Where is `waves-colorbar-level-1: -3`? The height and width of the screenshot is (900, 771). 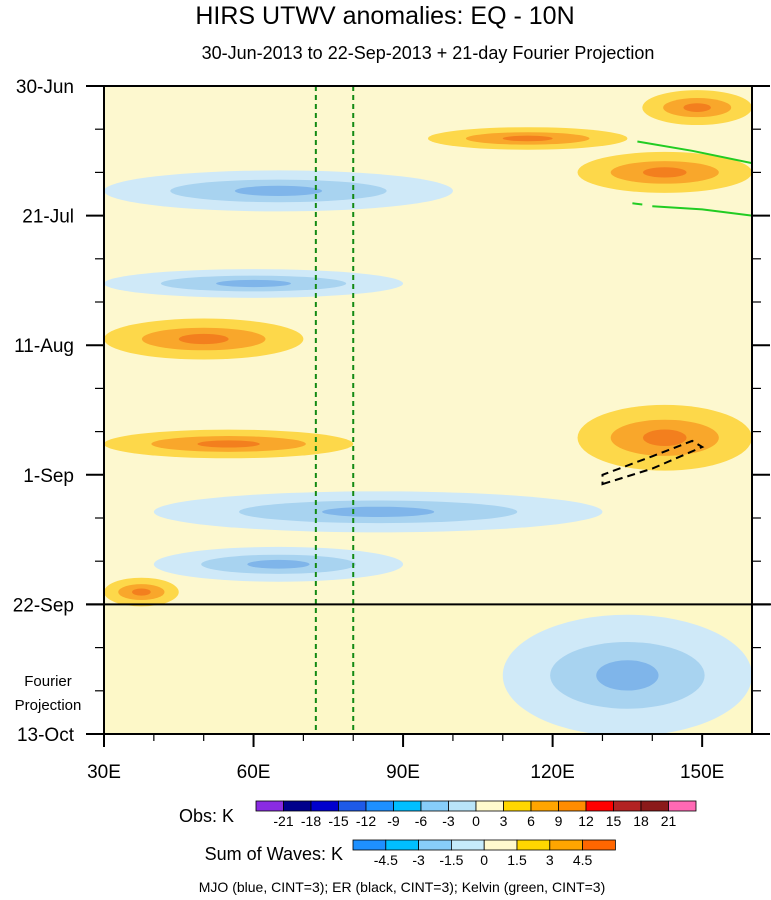 waves-colorbar-level-1: -3 is located at coordinates (418, 860).